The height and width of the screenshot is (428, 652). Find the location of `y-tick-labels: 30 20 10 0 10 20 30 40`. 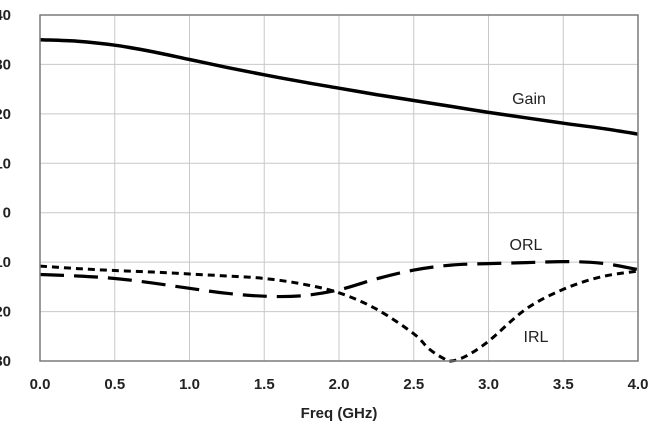

y-tick-labels: 30 20 10 0 10 20 30 40 is located at coordinates (5, 188).